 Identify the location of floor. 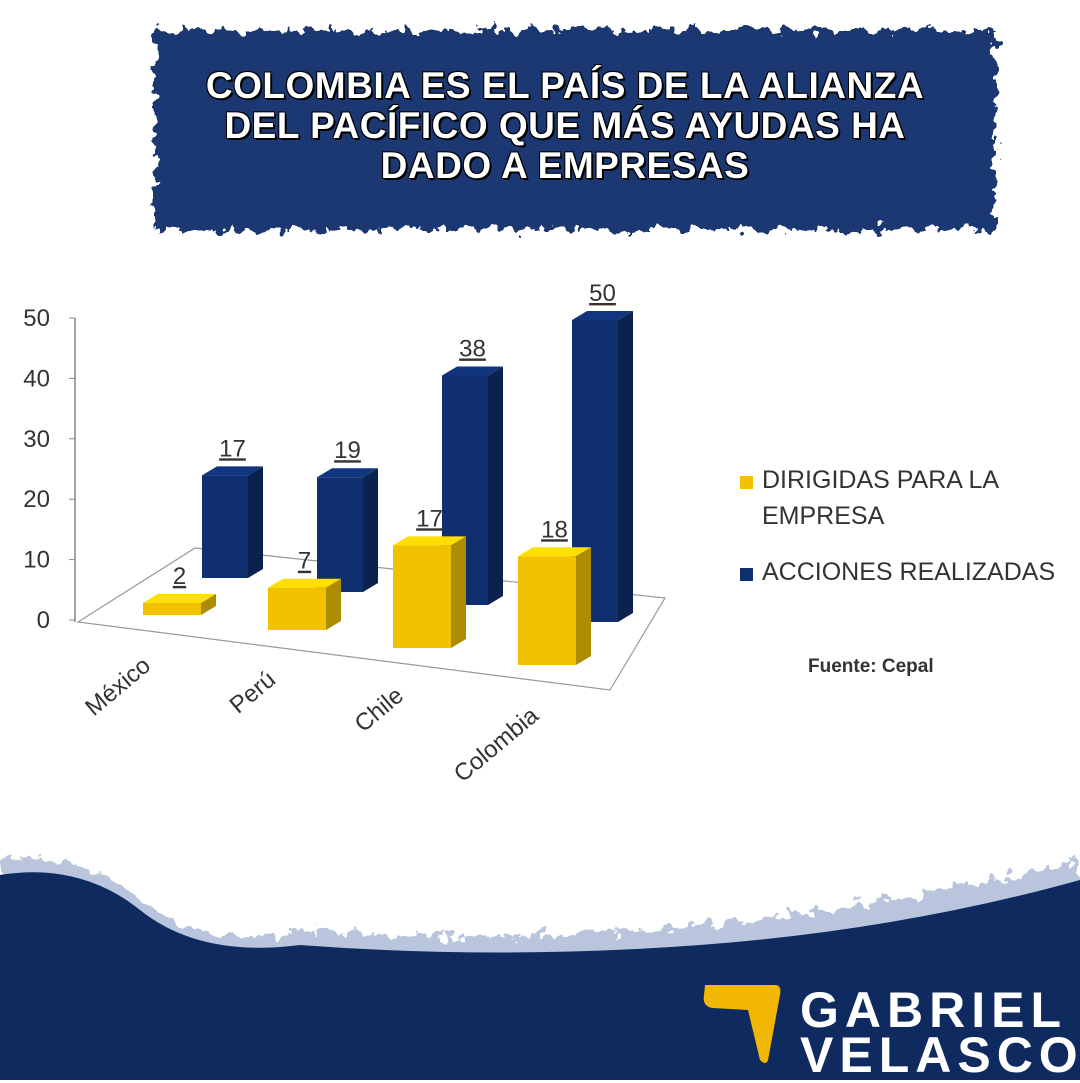
(371, 619).